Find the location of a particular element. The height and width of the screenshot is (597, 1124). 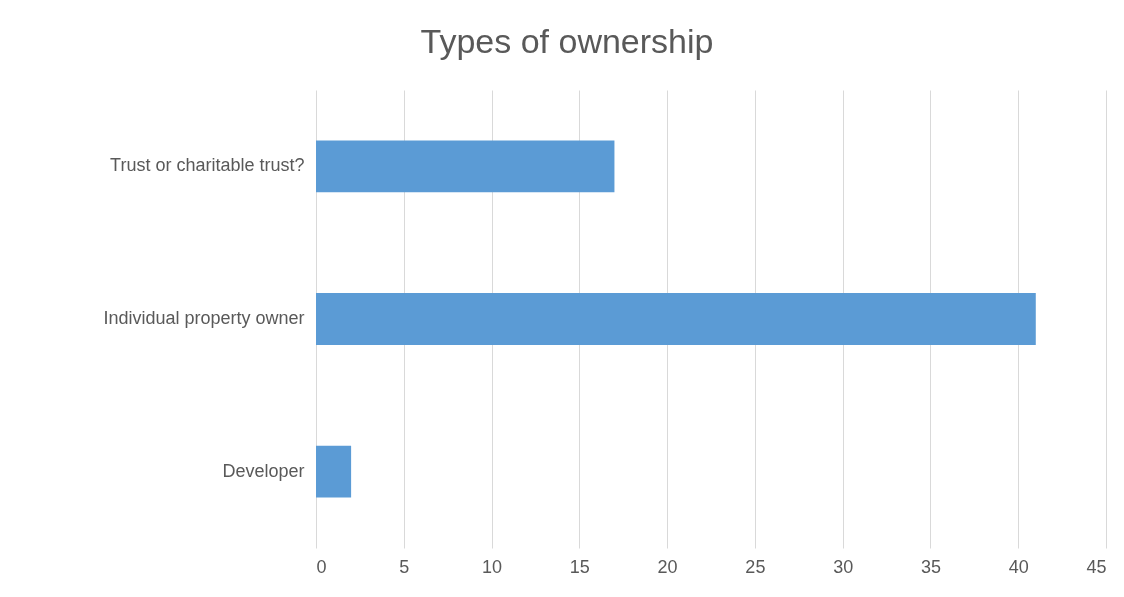

x-tick-label: 15 is located at coordinates (579, 566).